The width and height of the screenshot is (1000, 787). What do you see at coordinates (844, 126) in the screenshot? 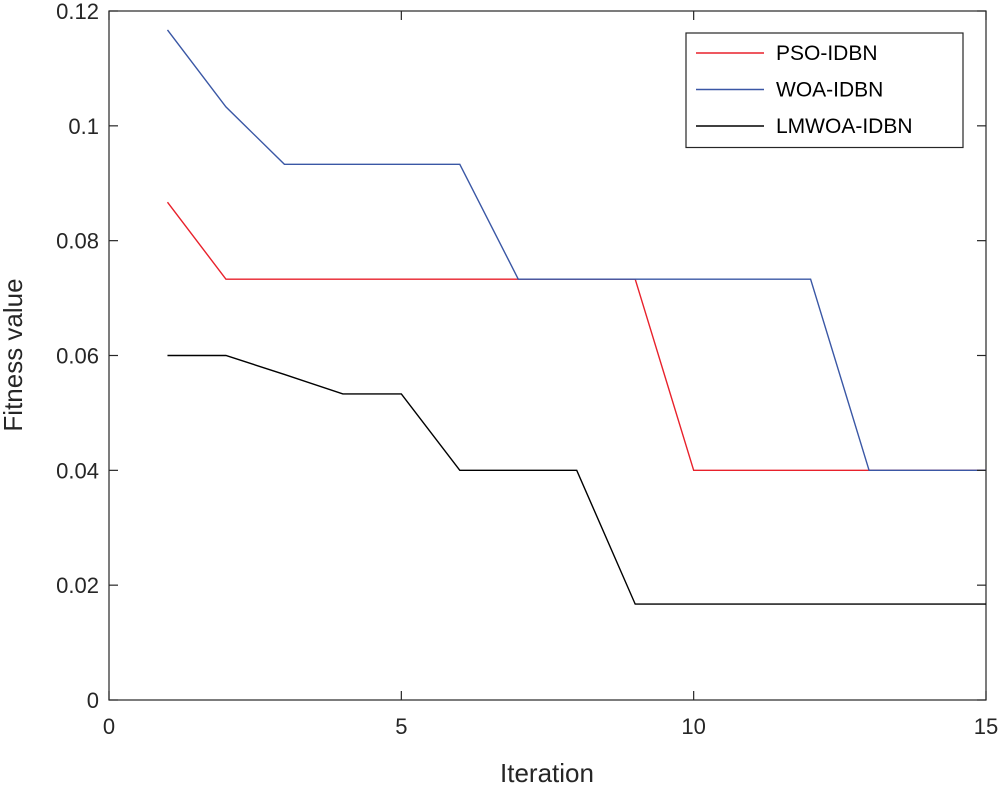
I see `legend-label: LMWOA-IDBN` at bounding box center [844, 126].